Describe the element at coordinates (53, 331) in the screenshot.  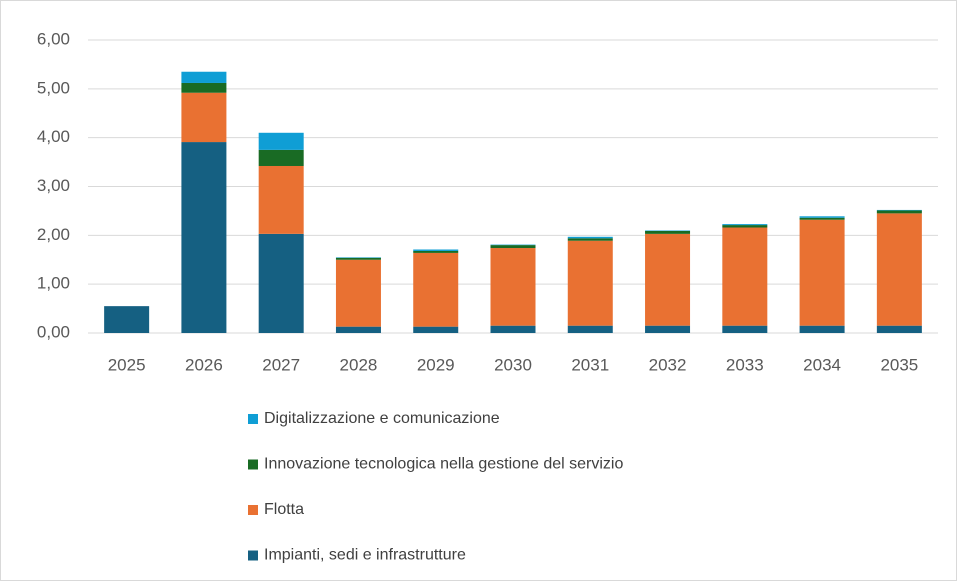
I see `y-tick-label: 0,00` at that location.